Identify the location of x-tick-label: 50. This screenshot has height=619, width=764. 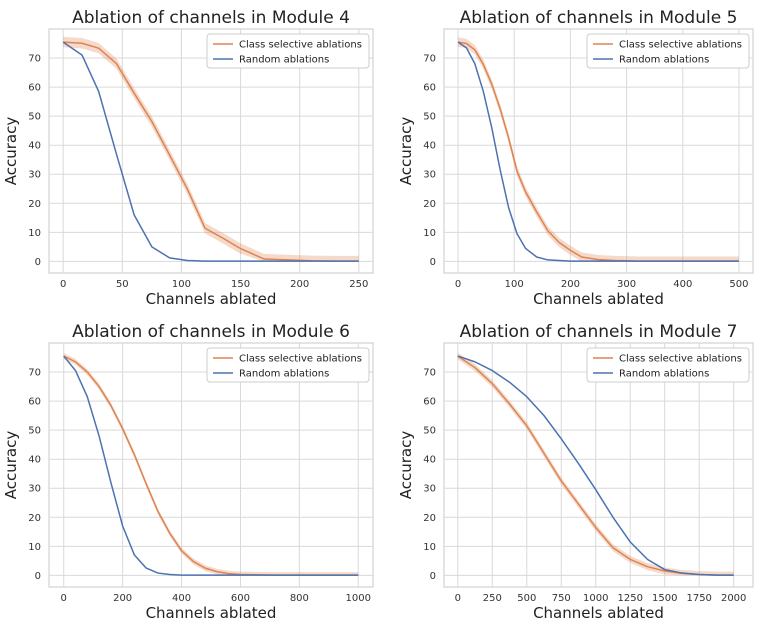
(122, 284).